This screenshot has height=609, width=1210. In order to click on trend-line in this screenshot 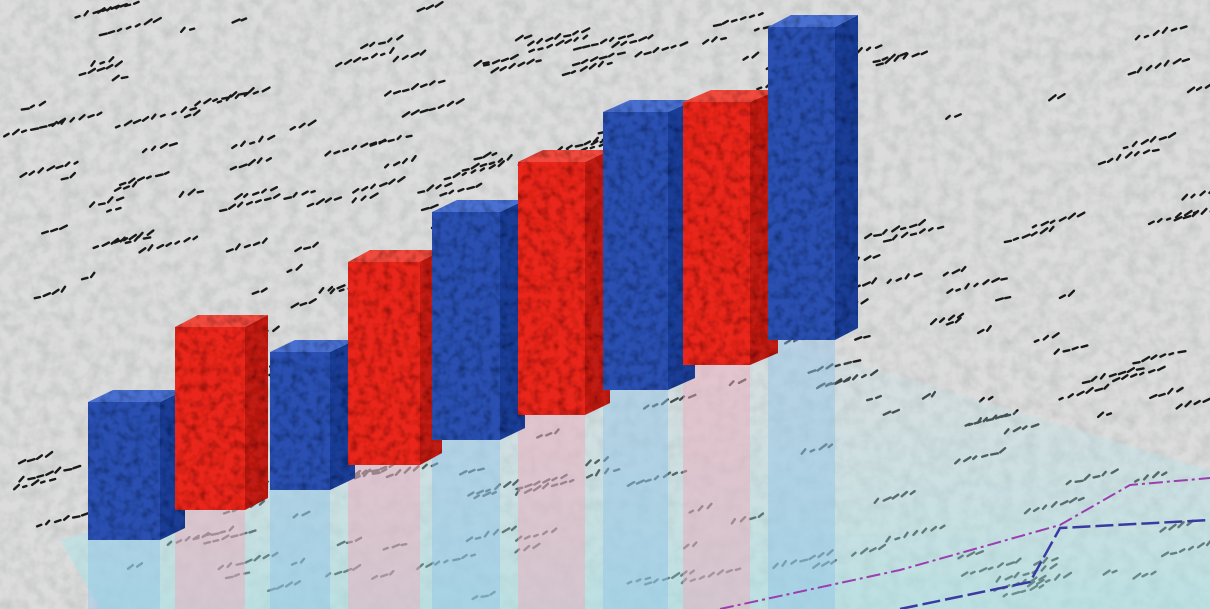, I will do `click(964, 543)`.